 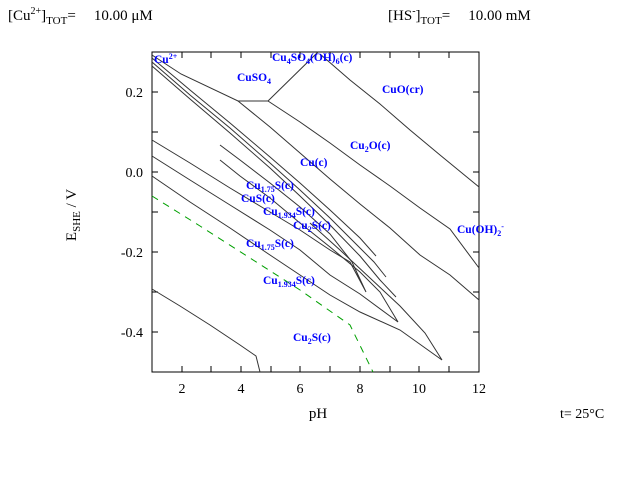 I want to click on x-axis-label: pH, so click(x=318, y=414).